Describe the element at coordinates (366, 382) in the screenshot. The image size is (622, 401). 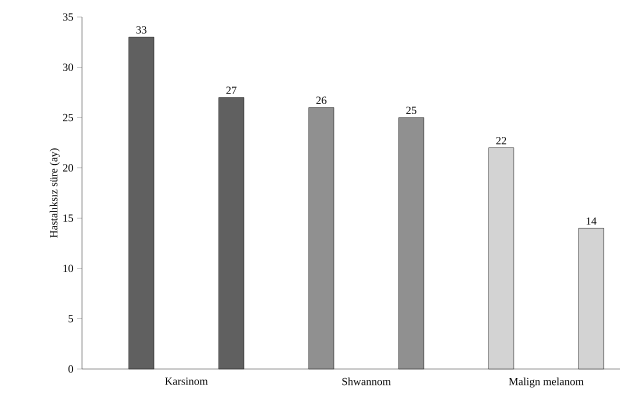
I see `x-tick-label: Shwannom` at that location.